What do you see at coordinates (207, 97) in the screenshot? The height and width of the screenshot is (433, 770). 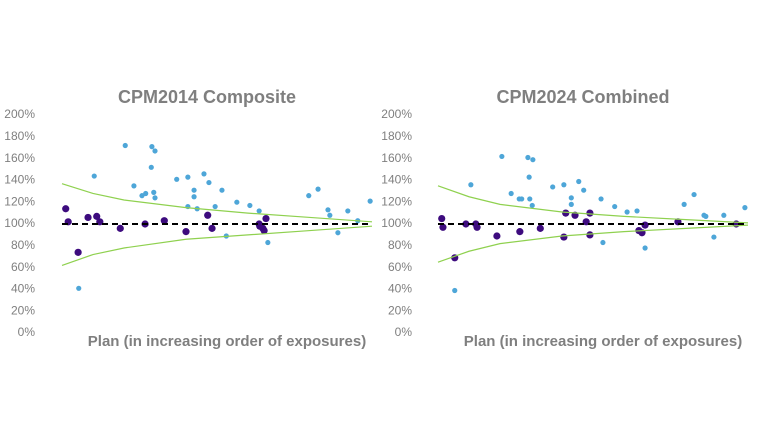 I see `chart-title: CPM2014 Composite` at bounding box center [207, 97].